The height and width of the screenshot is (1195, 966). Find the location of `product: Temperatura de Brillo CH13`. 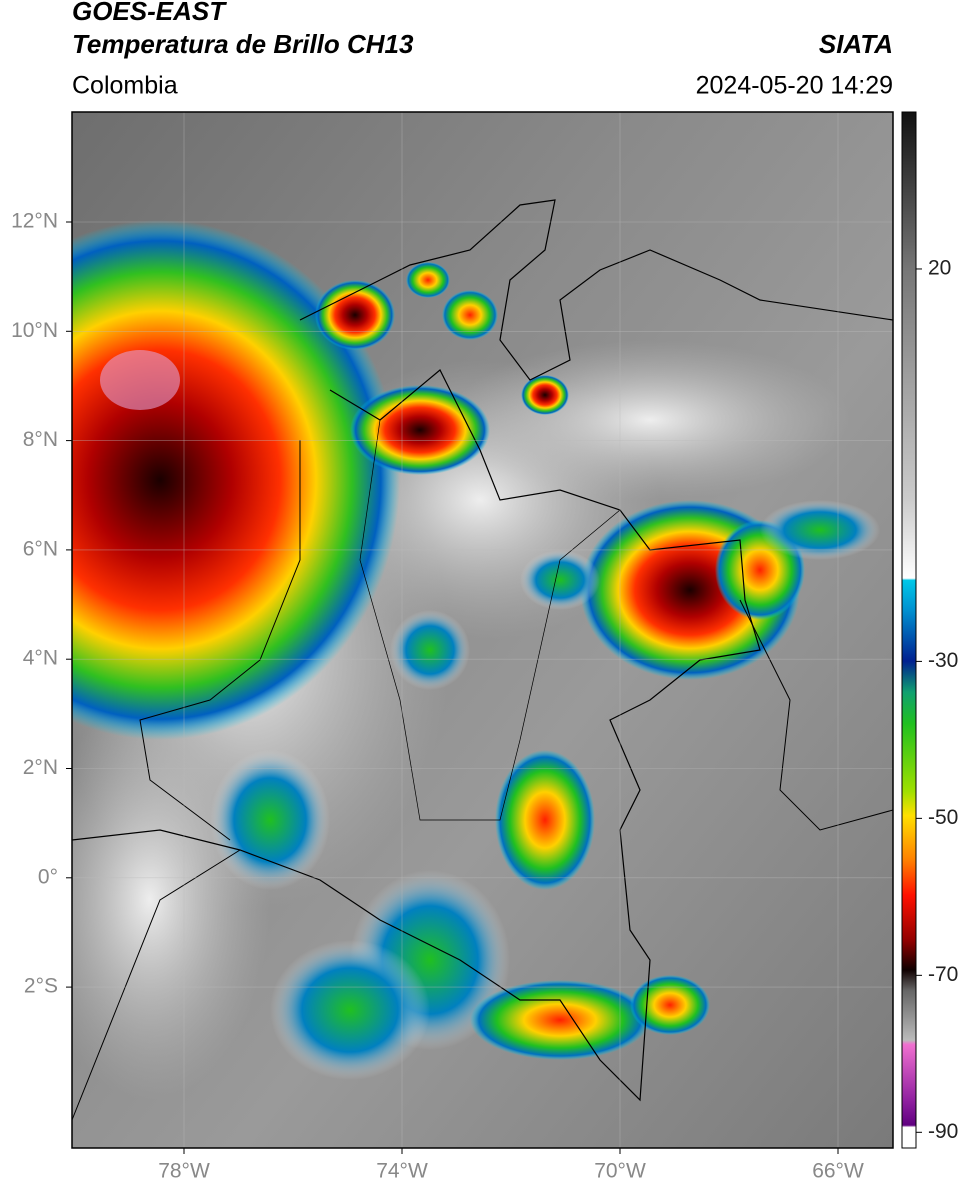

product: Temperatura de Brillo CH13 is located at coordinates (243, 44).